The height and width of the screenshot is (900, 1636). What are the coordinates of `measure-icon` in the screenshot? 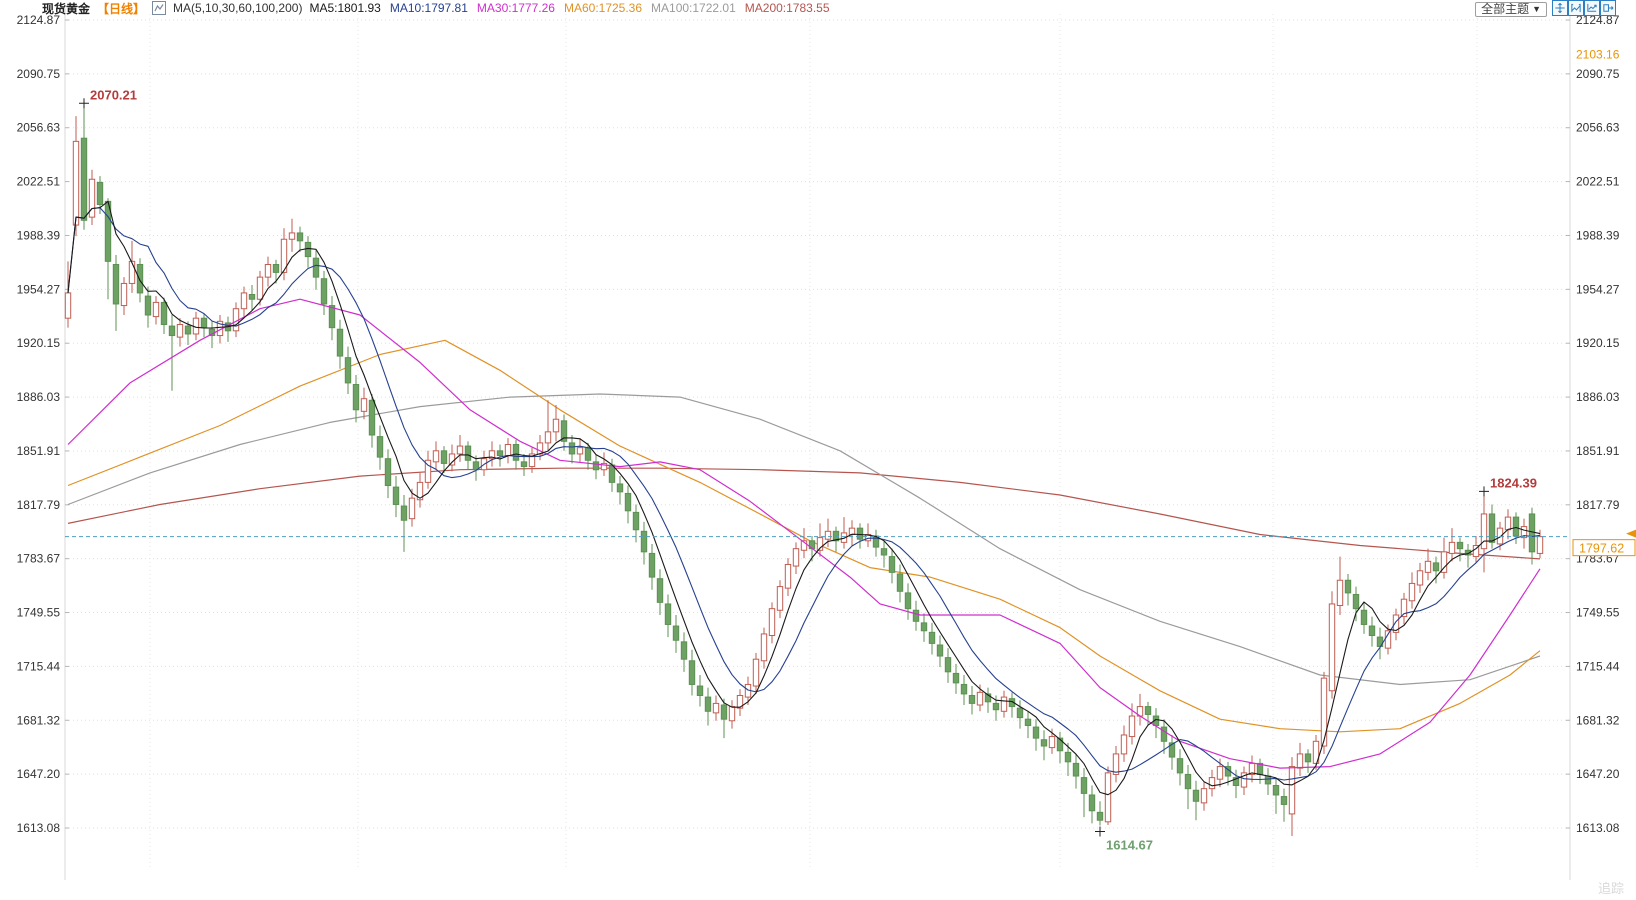 It's located at (1576, 8).